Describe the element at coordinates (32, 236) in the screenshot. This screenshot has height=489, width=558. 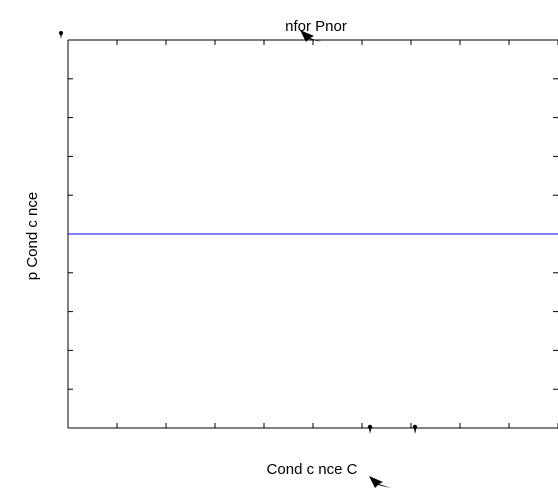
I see `y-axis-label: p Cond c nce` at that location.